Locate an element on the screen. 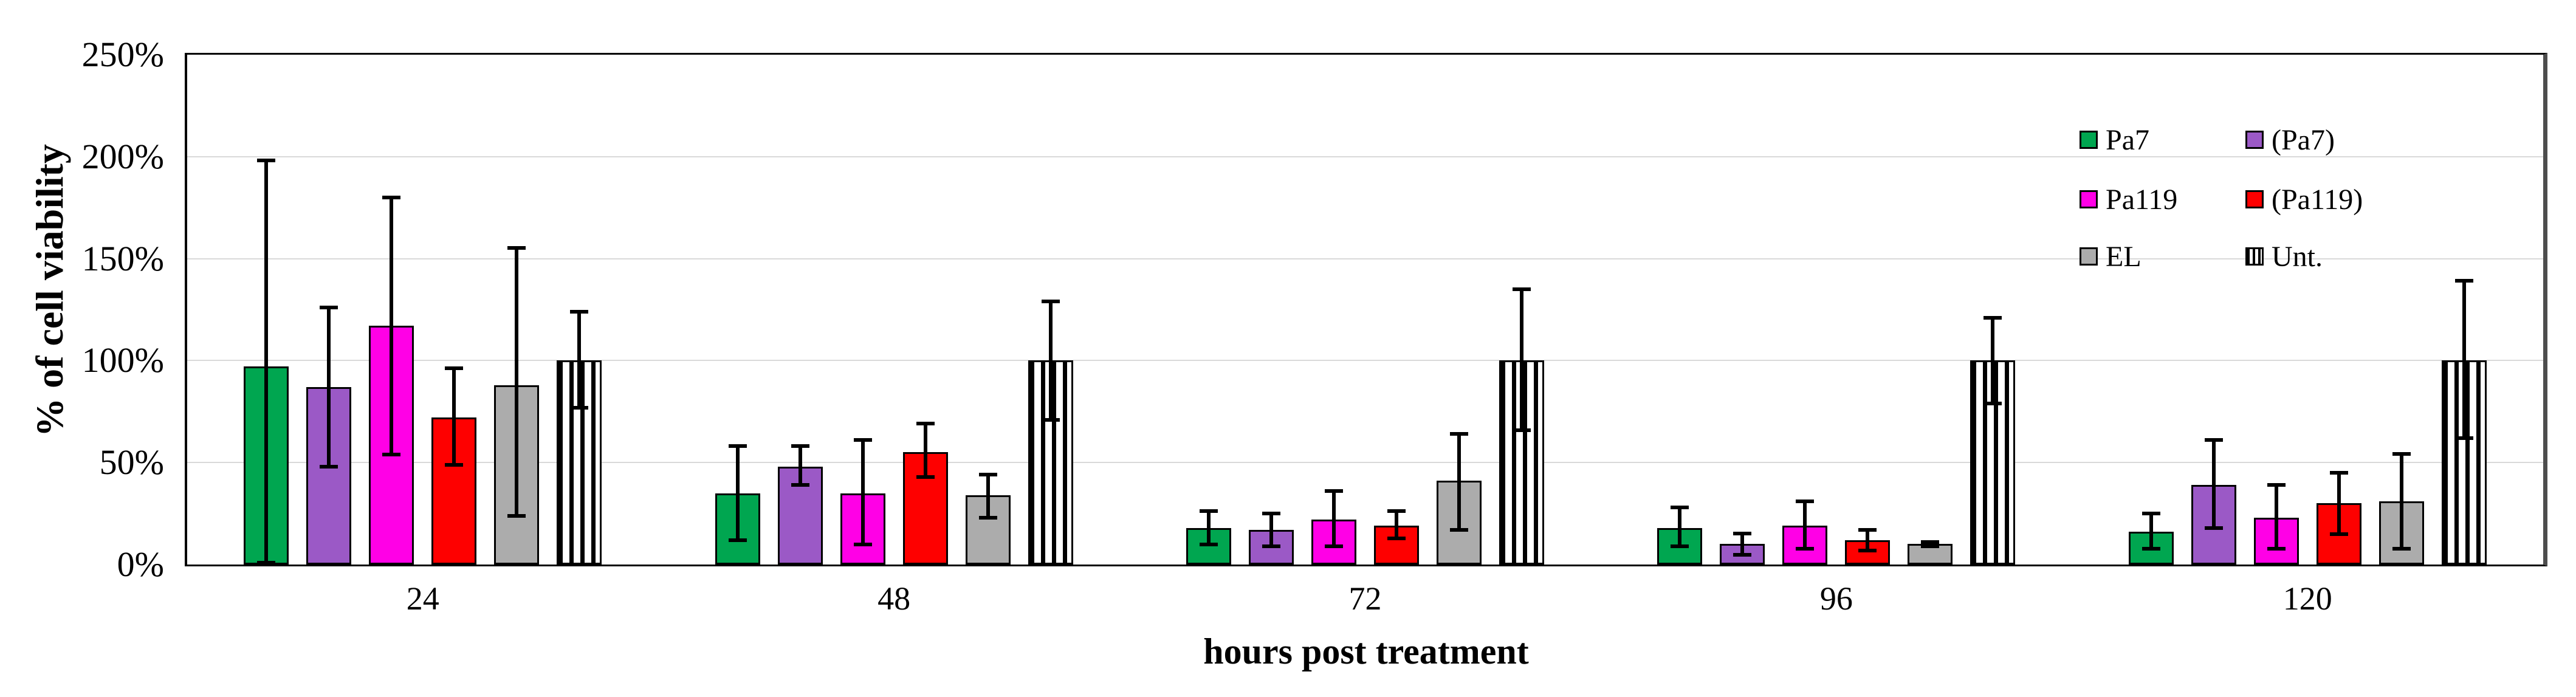 The height and width of the screenshot is (697, 2576). legend-item-Pa119: (Pa119) is located at coordinates (2304, 199).